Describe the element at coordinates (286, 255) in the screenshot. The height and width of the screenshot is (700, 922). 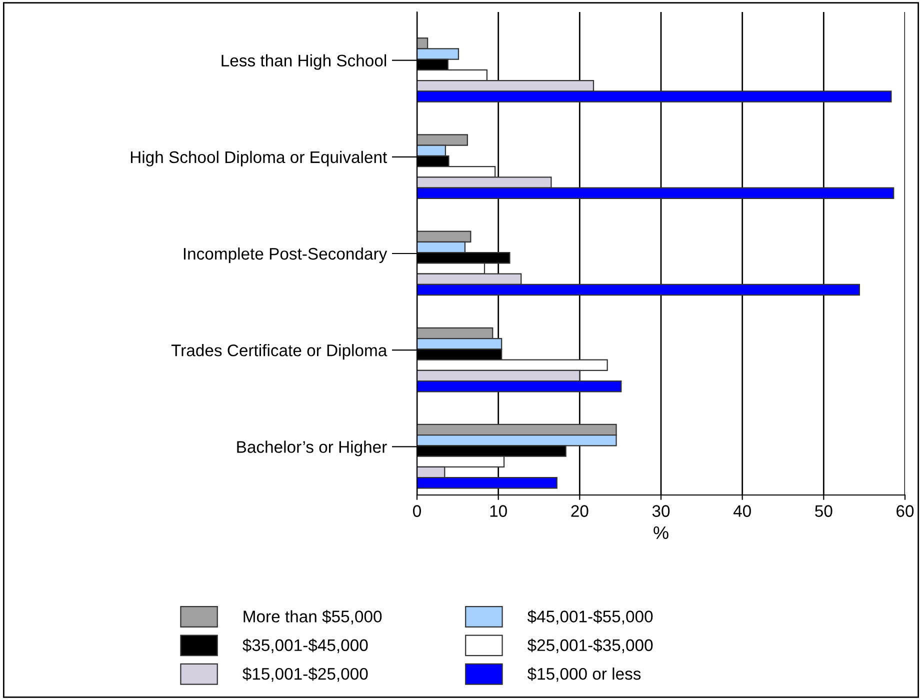
I see `y-tick-label: Incomplete Post-Secondary` at that location.